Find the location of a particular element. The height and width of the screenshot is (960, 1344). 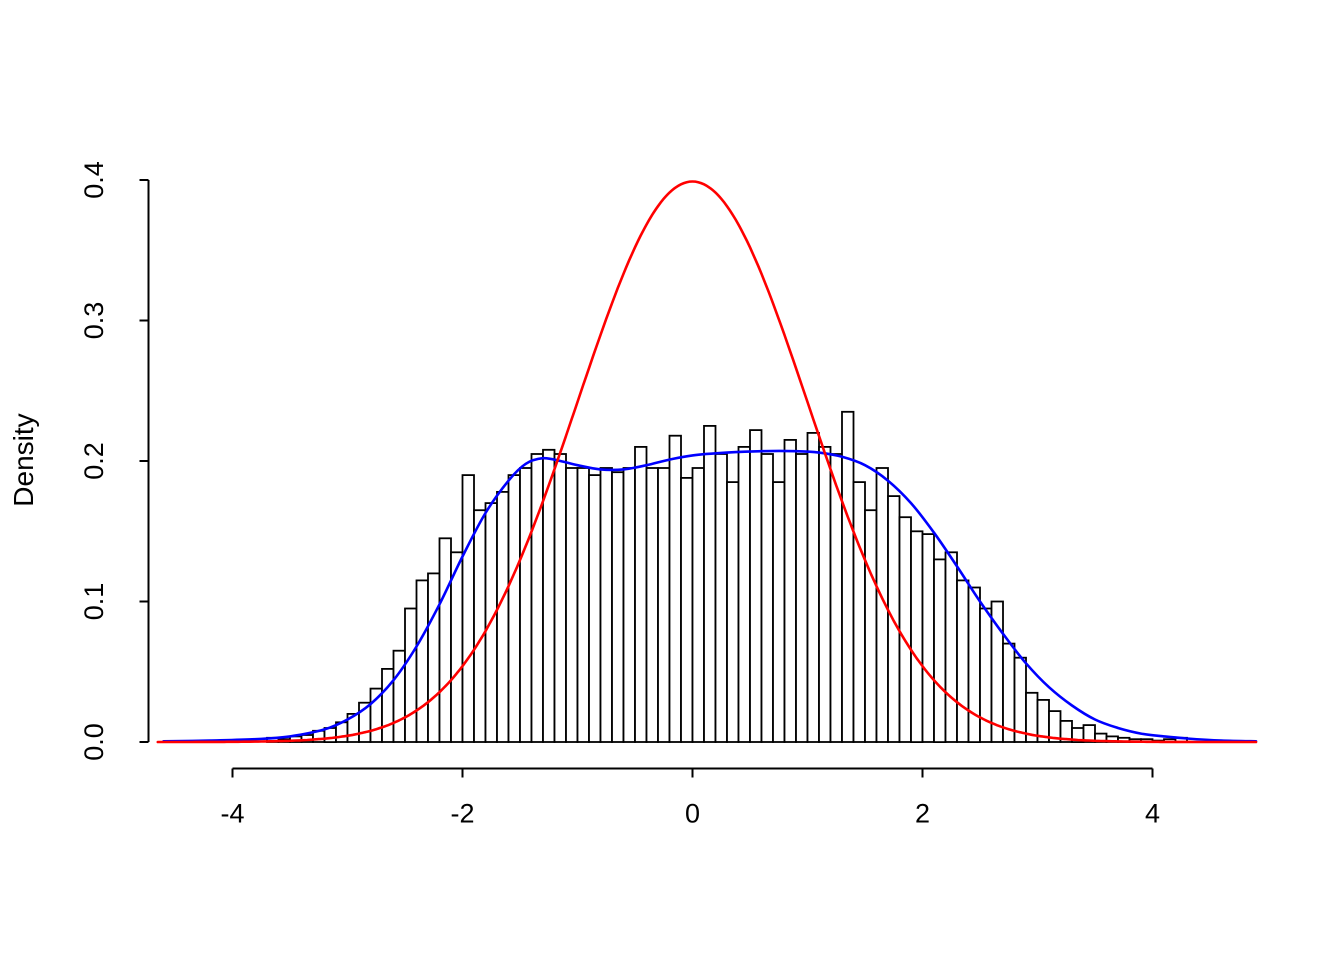

x-tick-label: 2 is located at coordinates (922, 814).